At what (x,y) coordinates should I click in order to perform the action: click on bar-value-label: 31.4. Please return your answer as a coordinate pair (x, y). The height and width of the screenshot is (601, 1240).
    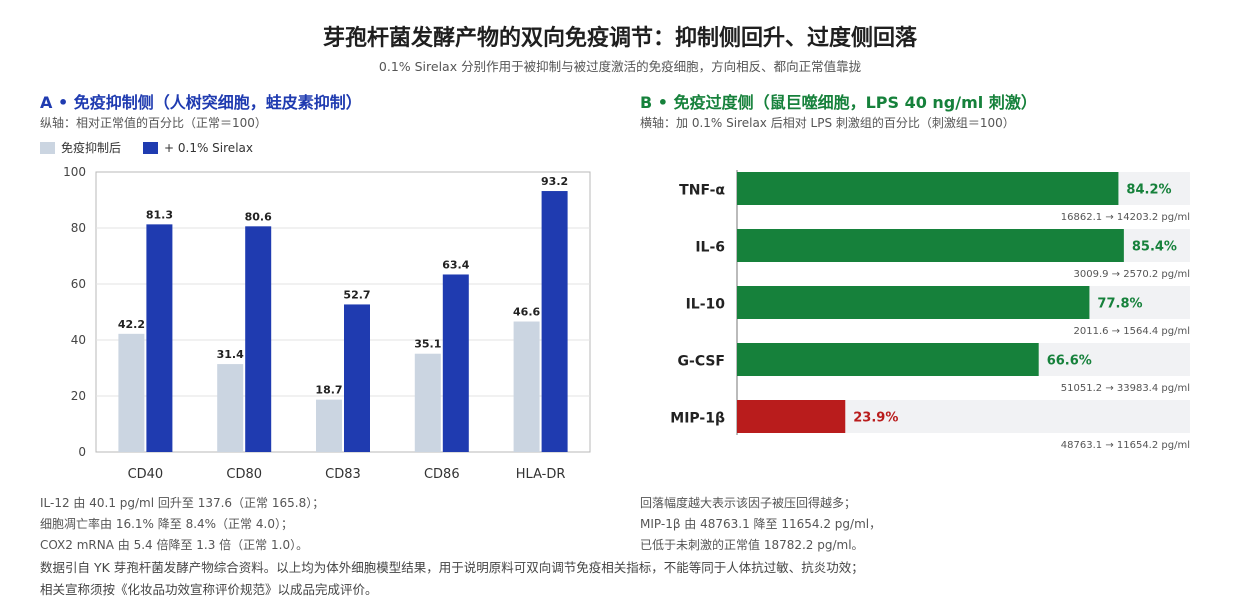
    Looking at the image, I should click on (230, 354).